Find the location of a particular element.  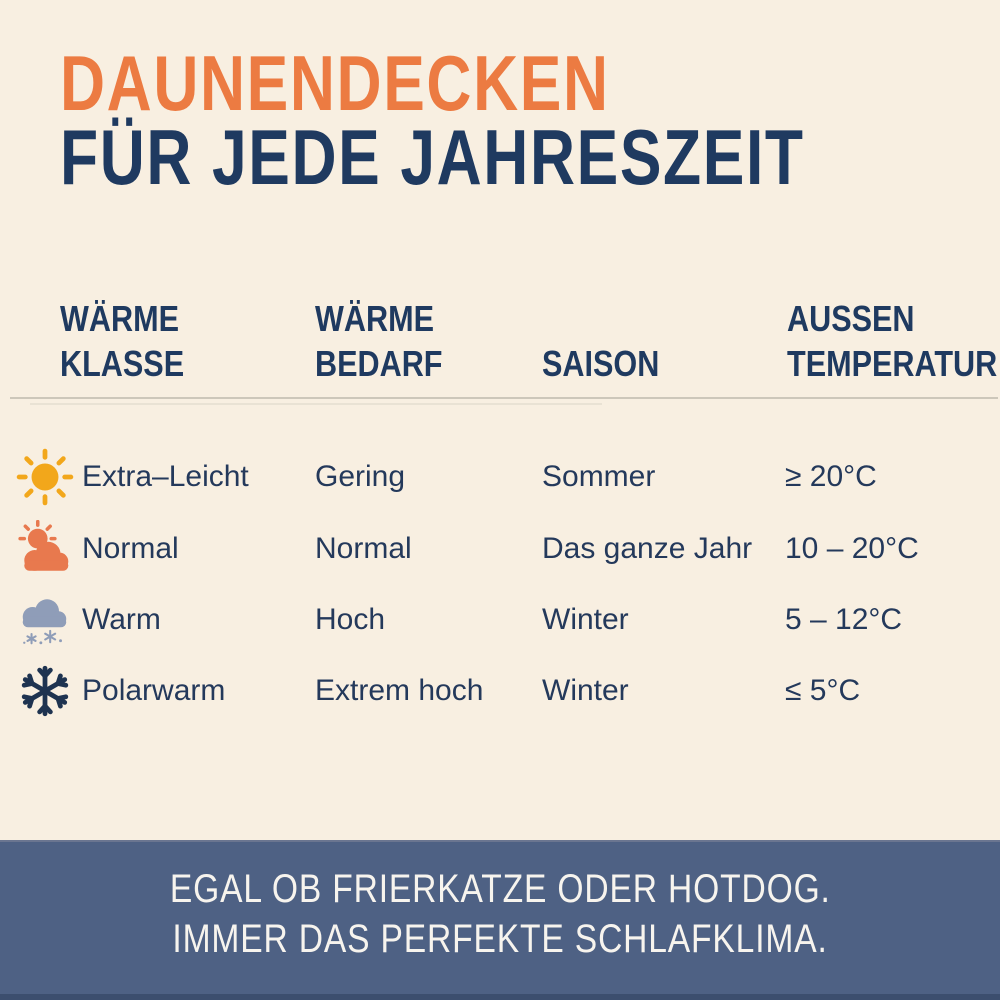

title-line-2: FÜR JEDE JAHRESZEIT is located at coordinates (525, 157).